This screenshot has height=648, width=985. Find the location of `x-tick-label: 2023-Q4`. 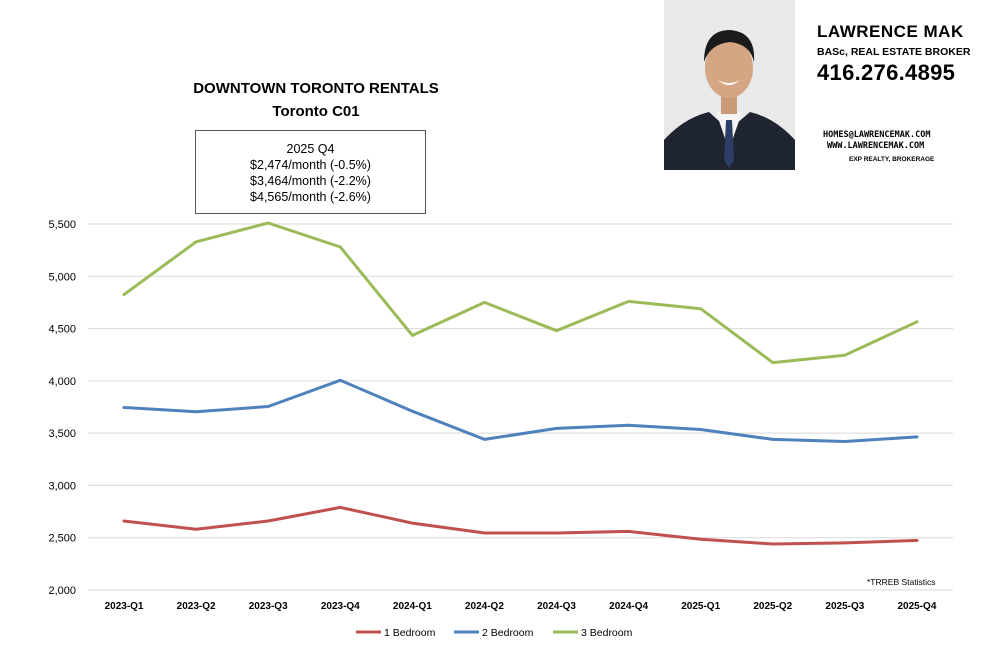

x-tick-label: 2023-Q4 is located at coordinates (340, 606).